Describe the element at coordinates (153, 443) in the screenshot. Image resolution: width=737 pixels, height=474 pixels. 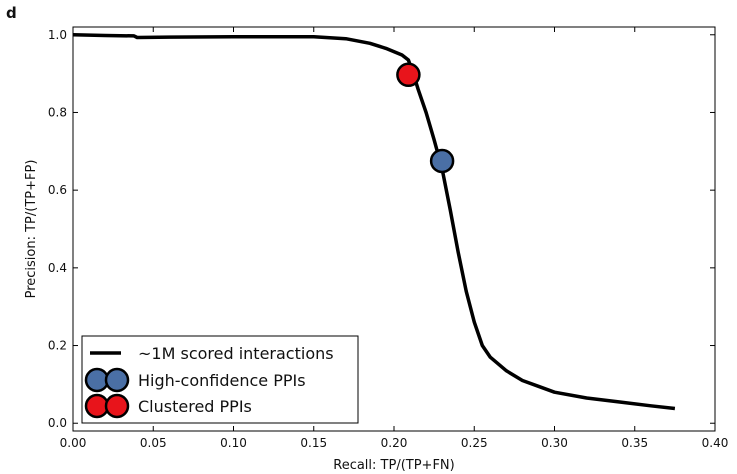
I see `x-tick-label: 0.05` at that location.